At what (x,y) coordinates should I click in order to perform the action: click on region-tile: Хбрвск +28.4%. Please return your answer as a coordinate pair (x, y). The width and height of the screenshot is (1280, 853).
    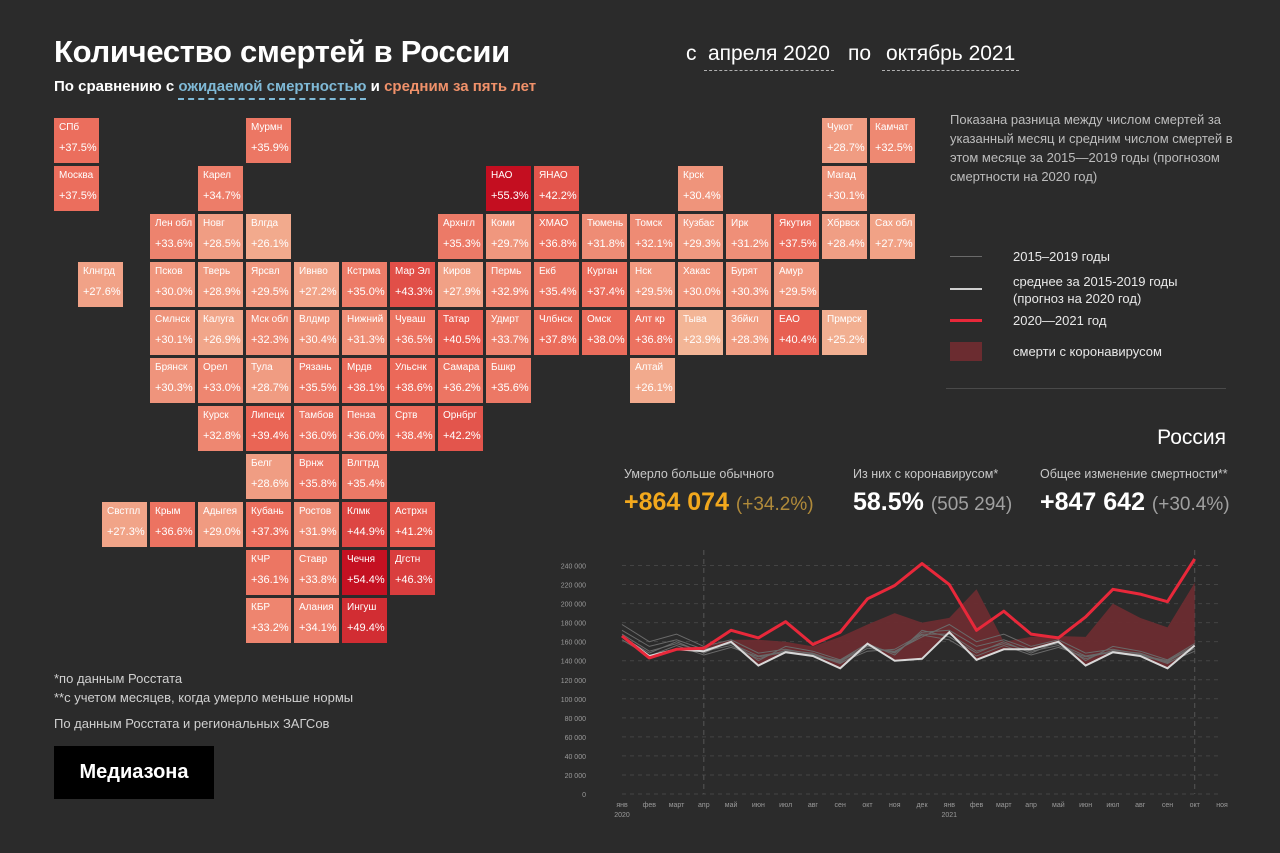
    Looking at the image, I should click on (844, 236).